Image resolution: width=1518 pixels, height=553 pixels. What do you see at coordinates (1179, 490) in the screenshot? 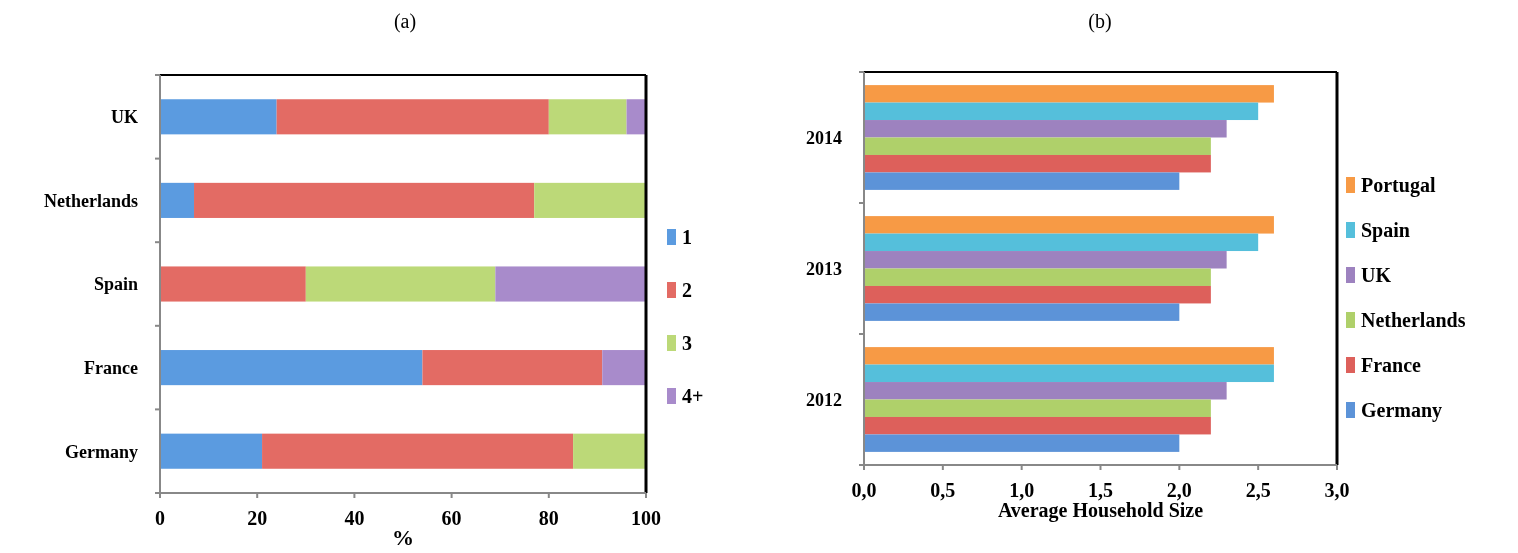
I see `x-tick-label: 2,0` at bounding box center [1179, 490].